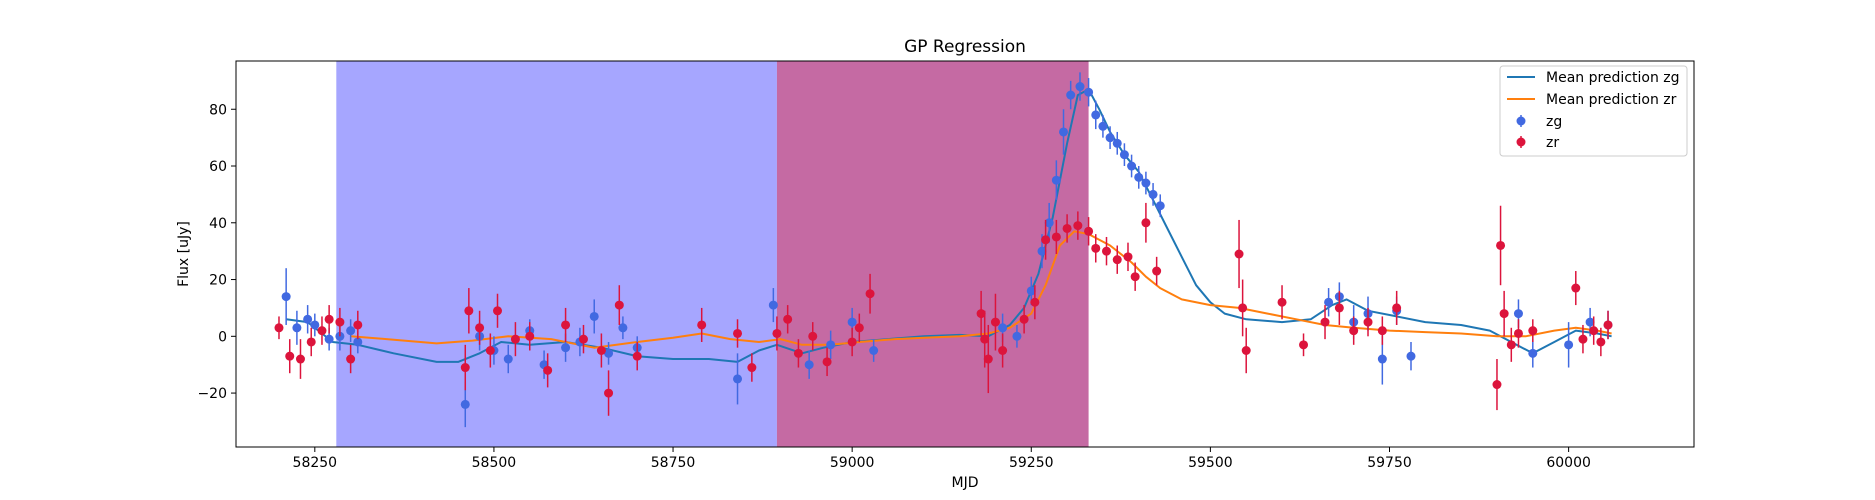  What do you see at coordinates (216, 252) in the screenshot?
I see `y-axis-ticks: −20 0 20 40 60 80` at bounding box center [216, 252].